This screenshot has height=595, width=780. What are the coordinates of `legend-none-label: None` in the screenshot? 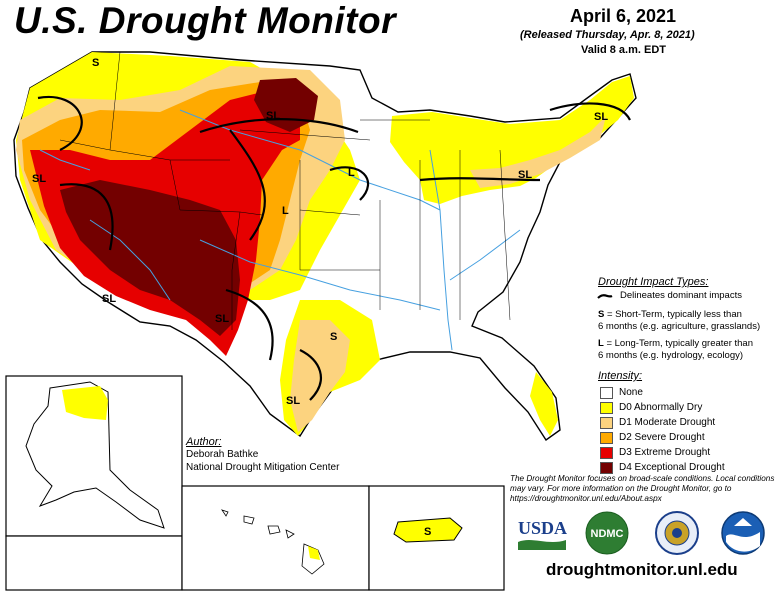 It's located at (631, 392).